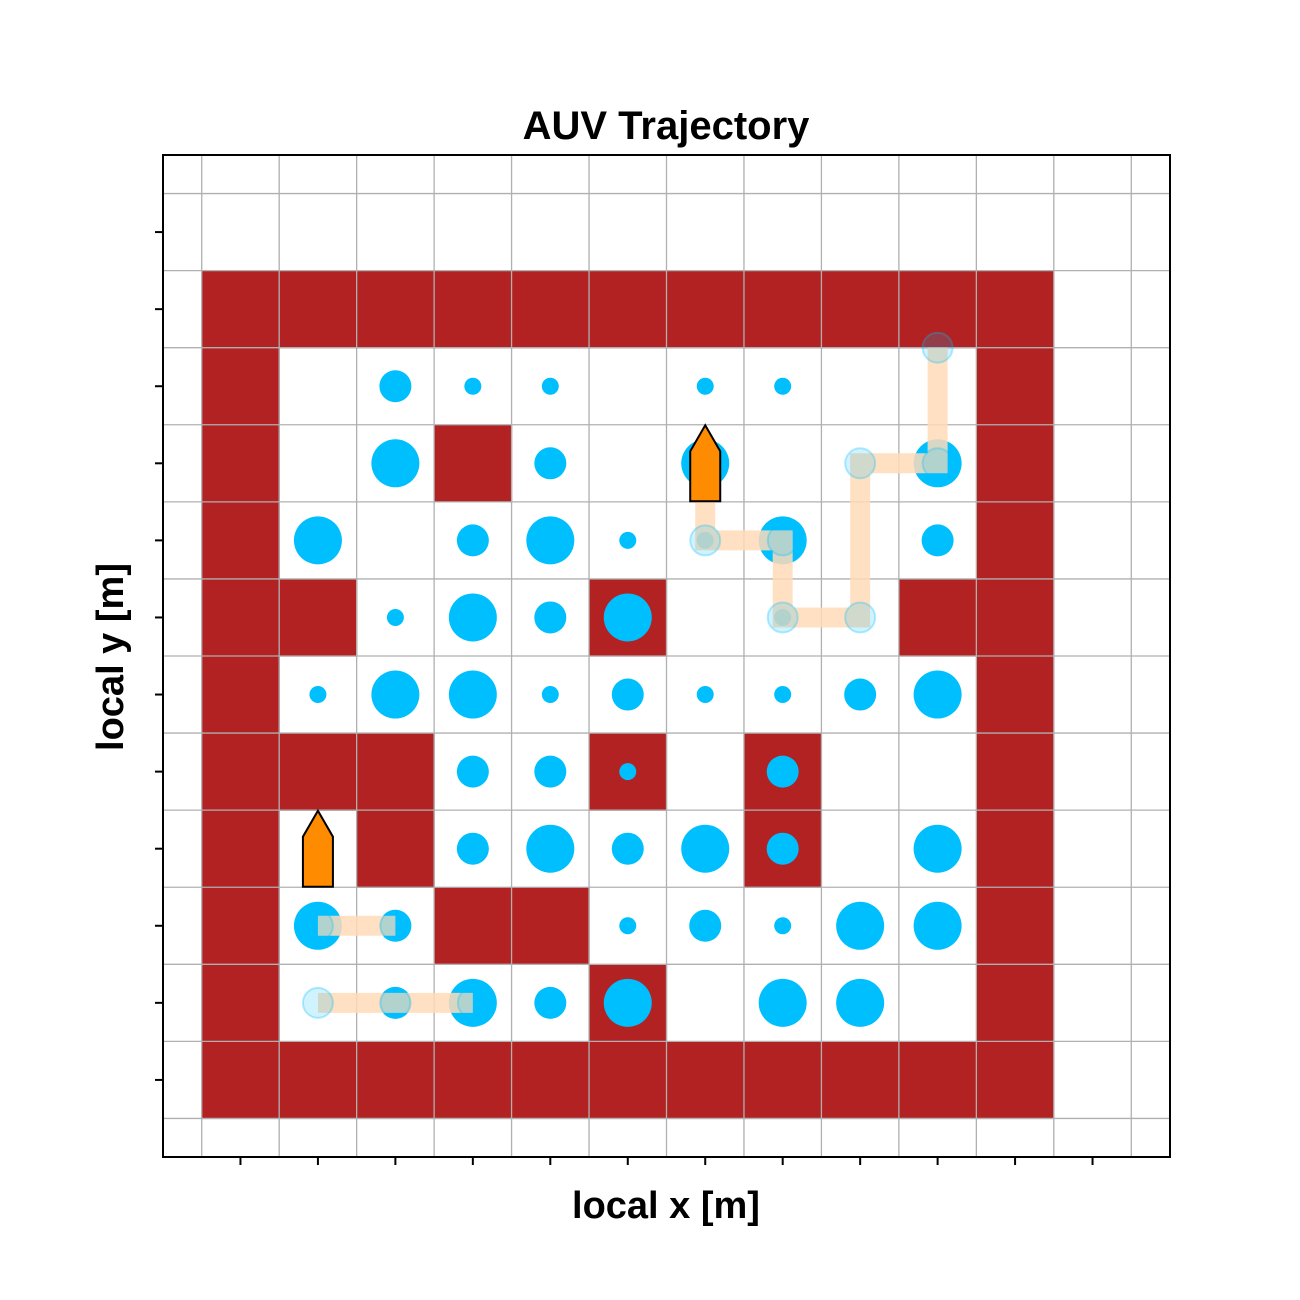 The image size is (1300, 1300). What do you see at coordinates (821, 487) in the screenshot?
I see `trajectory-path` at bounding box center [821, 487].